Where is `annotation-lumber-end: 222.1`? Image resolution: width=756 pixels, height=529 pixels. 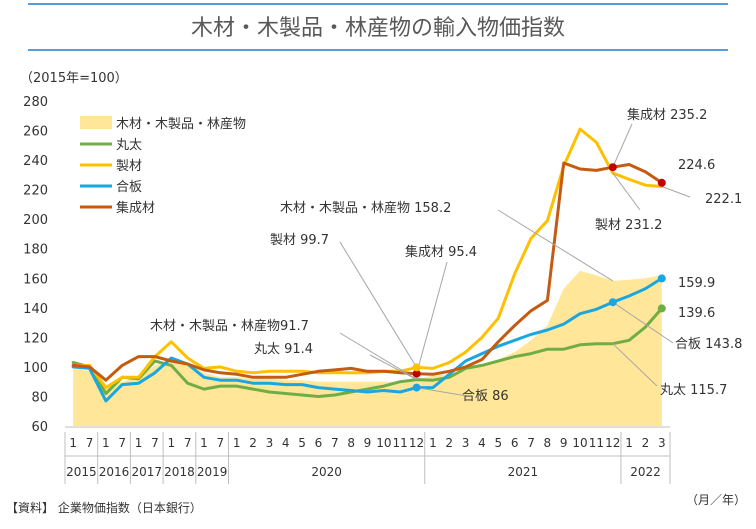
annotation-lumber-end: 222.1 is located at coordinates (723, 199).